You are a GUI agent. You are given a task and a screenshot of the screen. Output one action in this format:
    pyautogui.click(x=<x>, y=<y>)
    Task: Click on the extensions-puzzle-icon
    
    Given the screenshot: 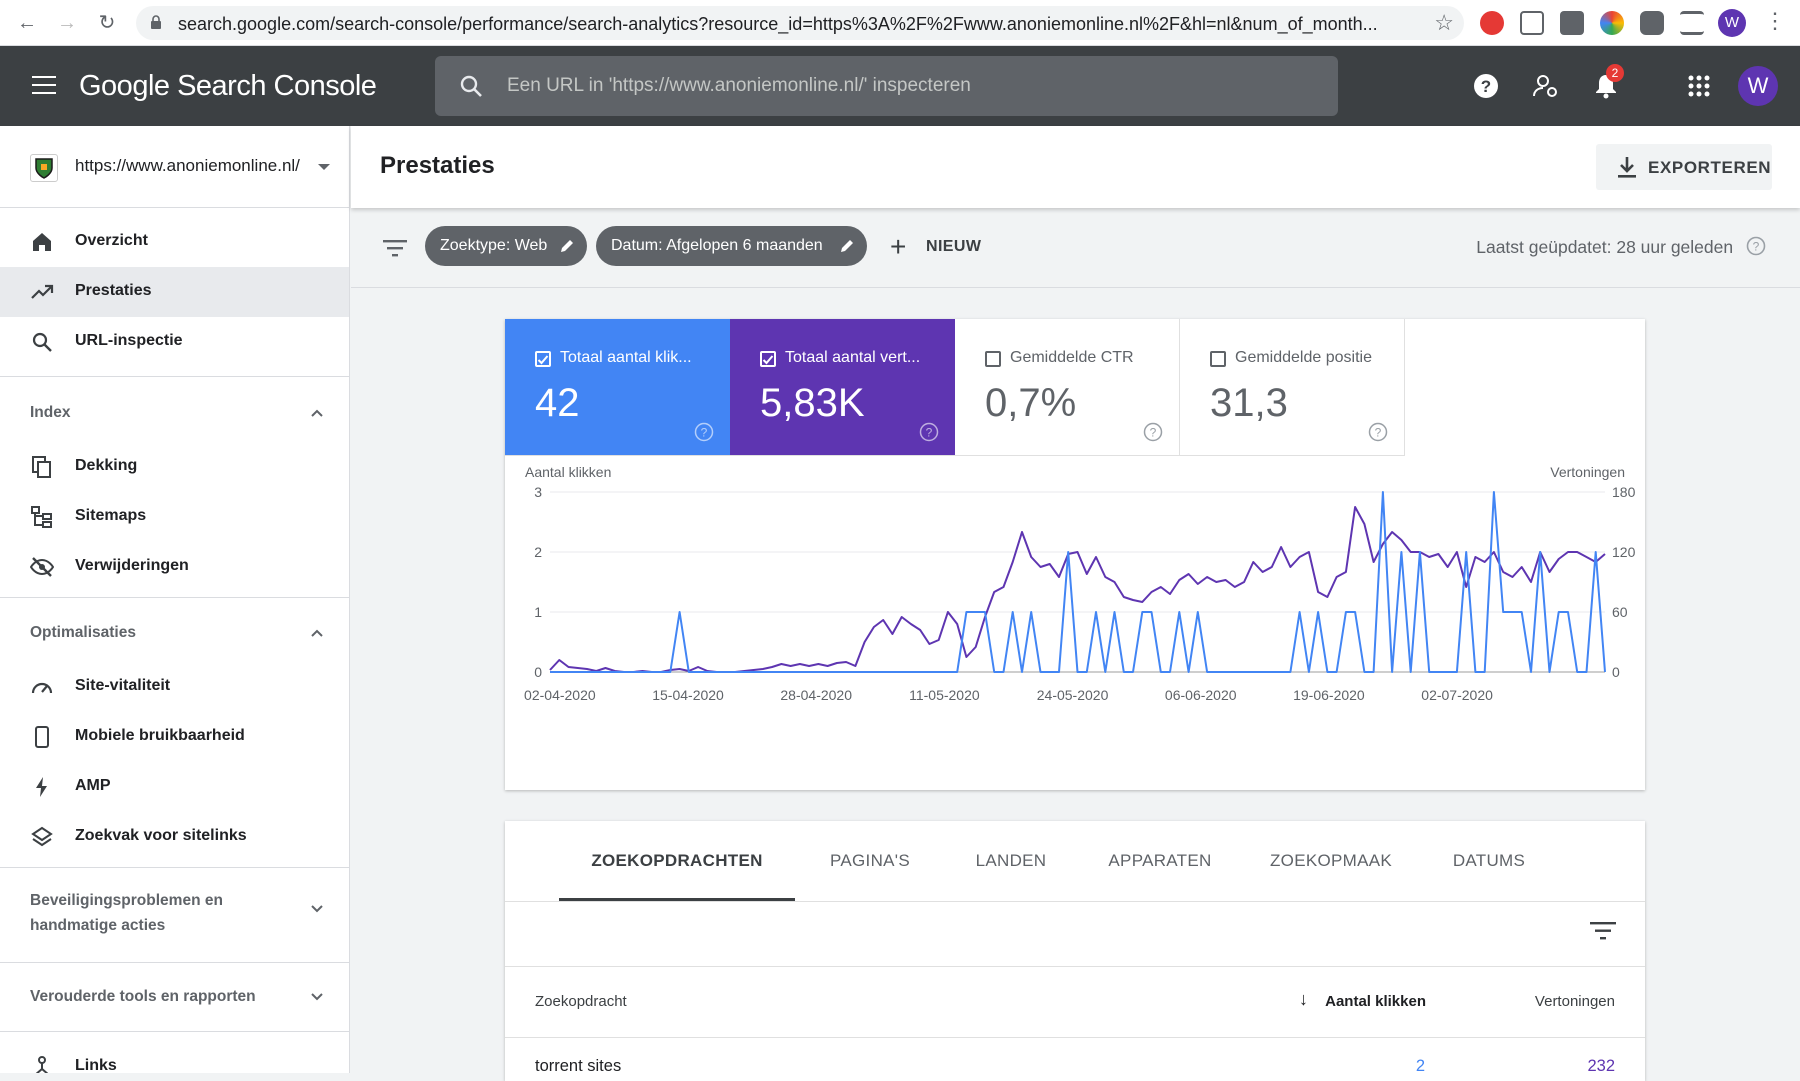 What is the action you would take?
    pyautogui.click(x=1652, y=23)
    